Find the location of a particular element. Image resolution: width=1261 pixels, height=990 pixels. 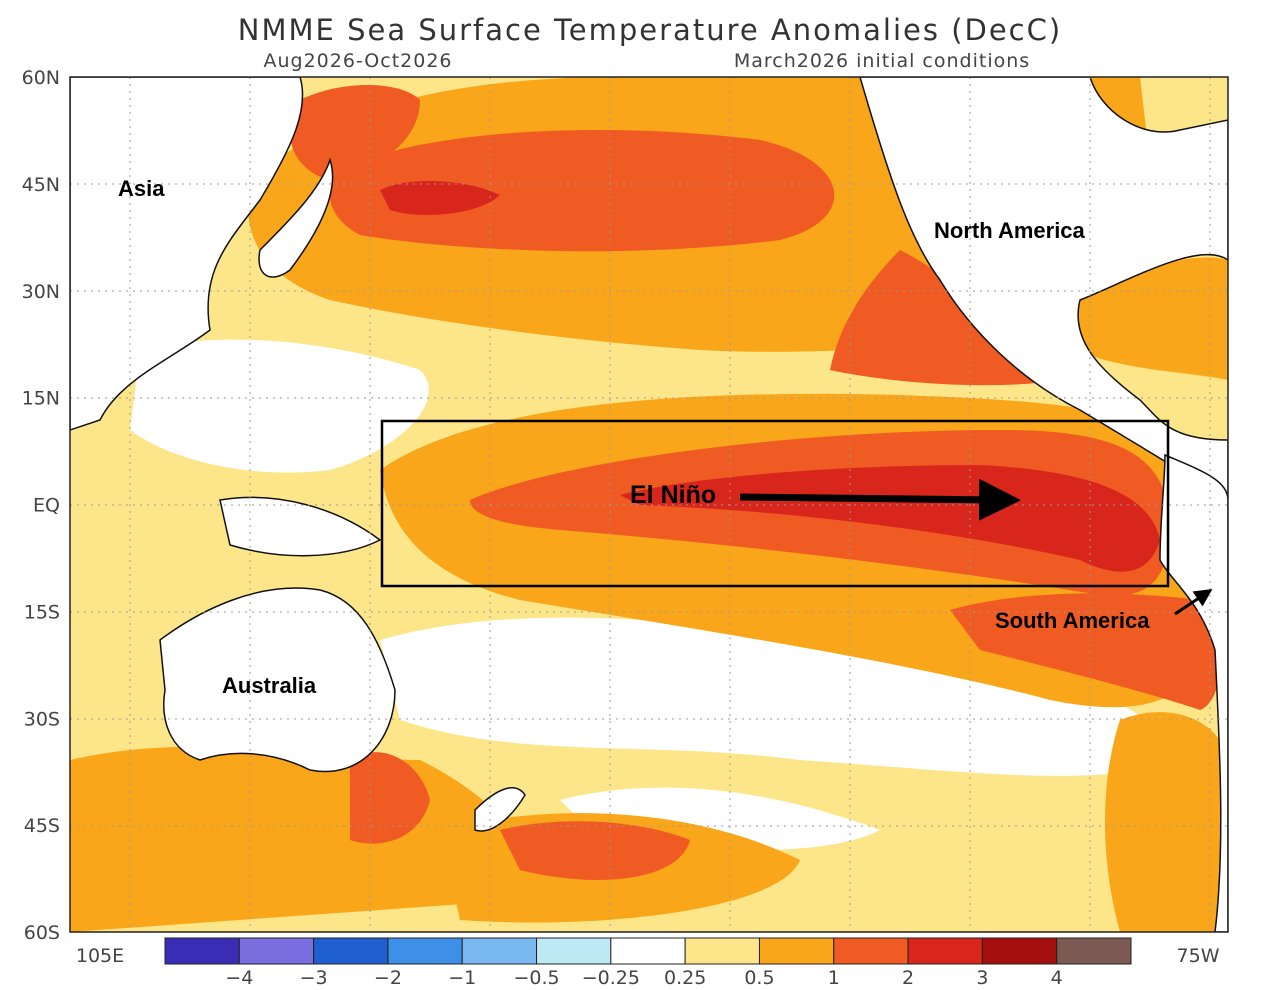

land-australia is located at coordinates (277, 680).